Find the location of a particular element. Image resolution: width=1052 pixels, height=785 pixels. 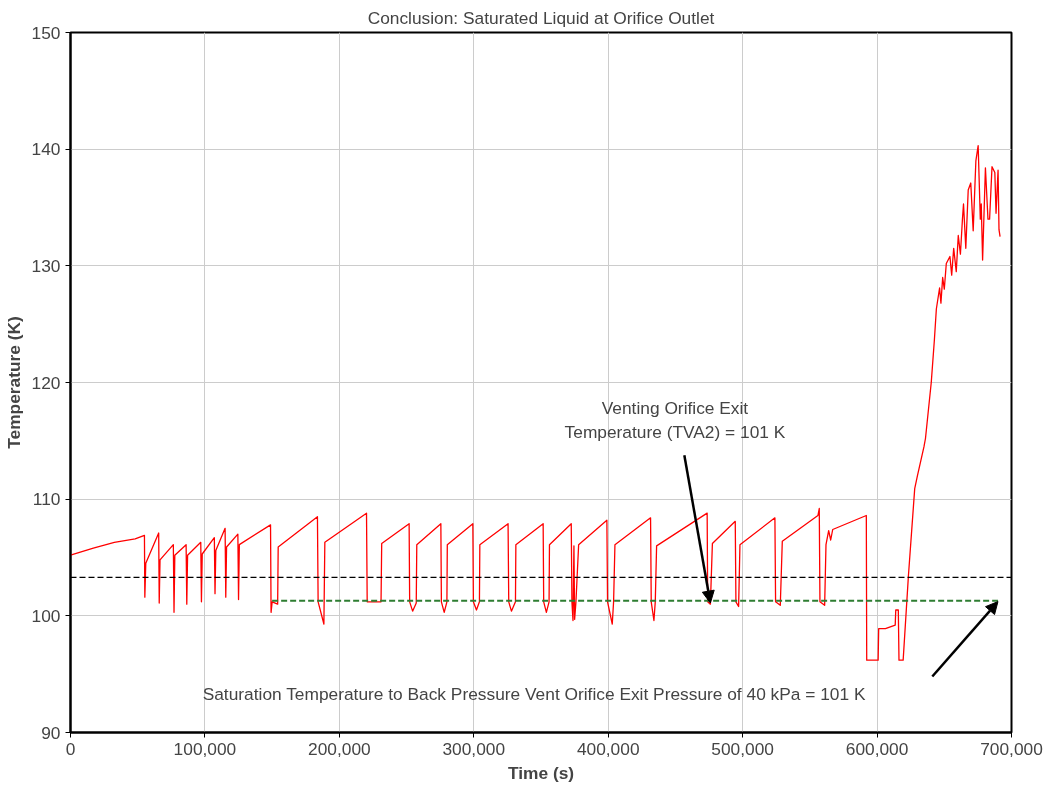

y-tick-label: 90 is located at coordinates (51, 732).